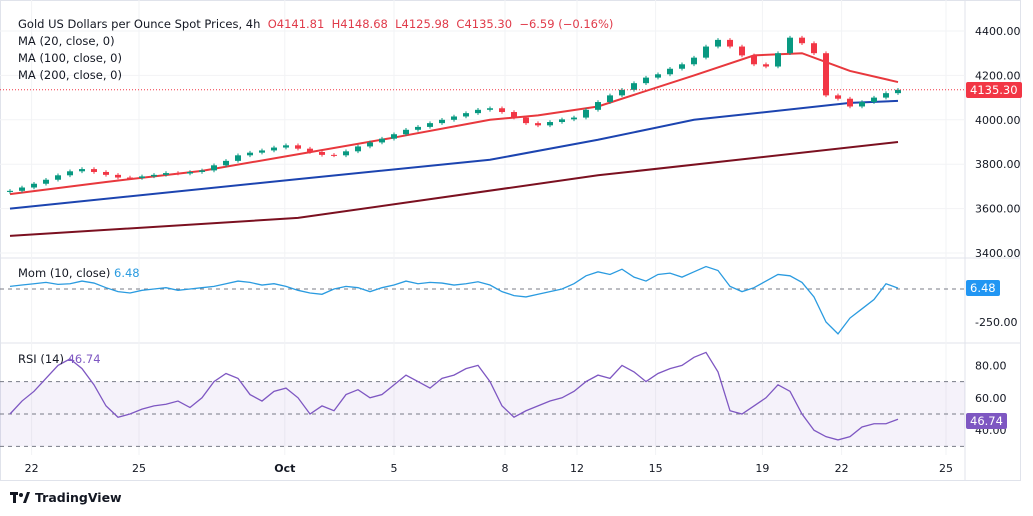  What do you see at coordinates (70, 75) in the screenshot?
I see `ma200-legend: MA (200, close, 0)` at bounding box center [70, 75].